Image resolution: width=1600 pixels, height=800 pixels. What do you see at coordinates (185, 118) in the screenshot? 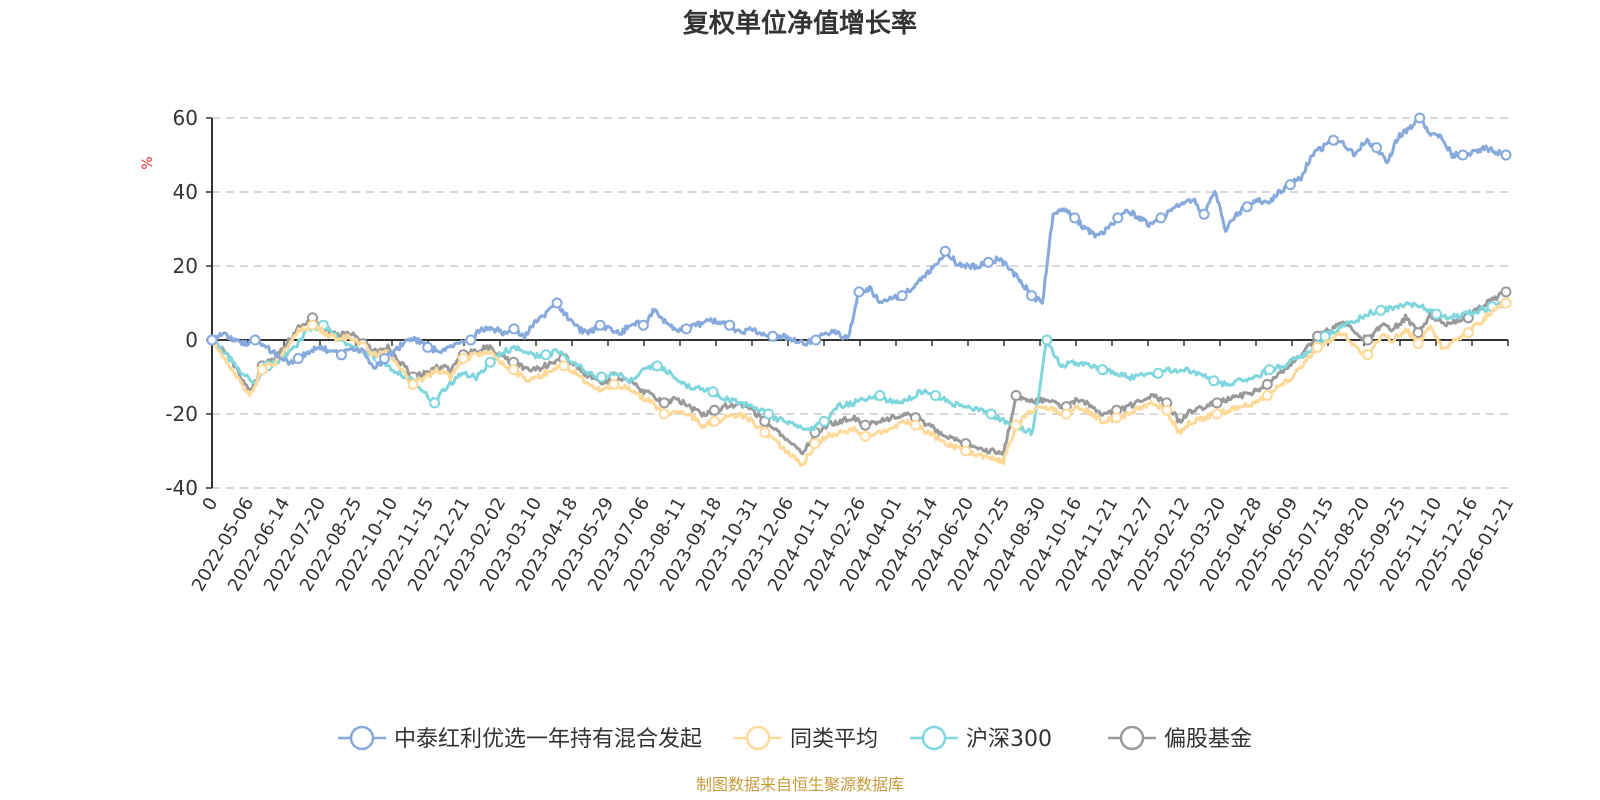
I see `y-tick-label: 60` at bounding box center [185, 118].